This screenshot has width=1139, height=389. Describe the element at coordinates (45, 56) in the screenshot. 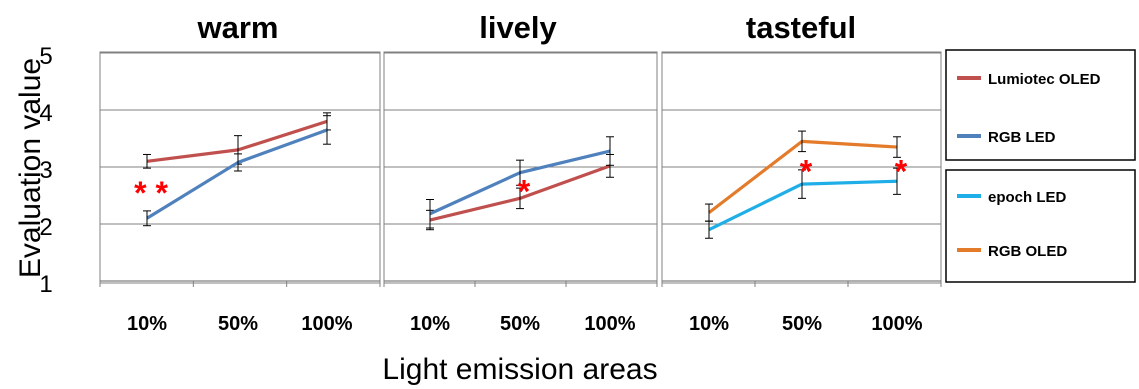

I see `y-tick-label: 5` at that location.